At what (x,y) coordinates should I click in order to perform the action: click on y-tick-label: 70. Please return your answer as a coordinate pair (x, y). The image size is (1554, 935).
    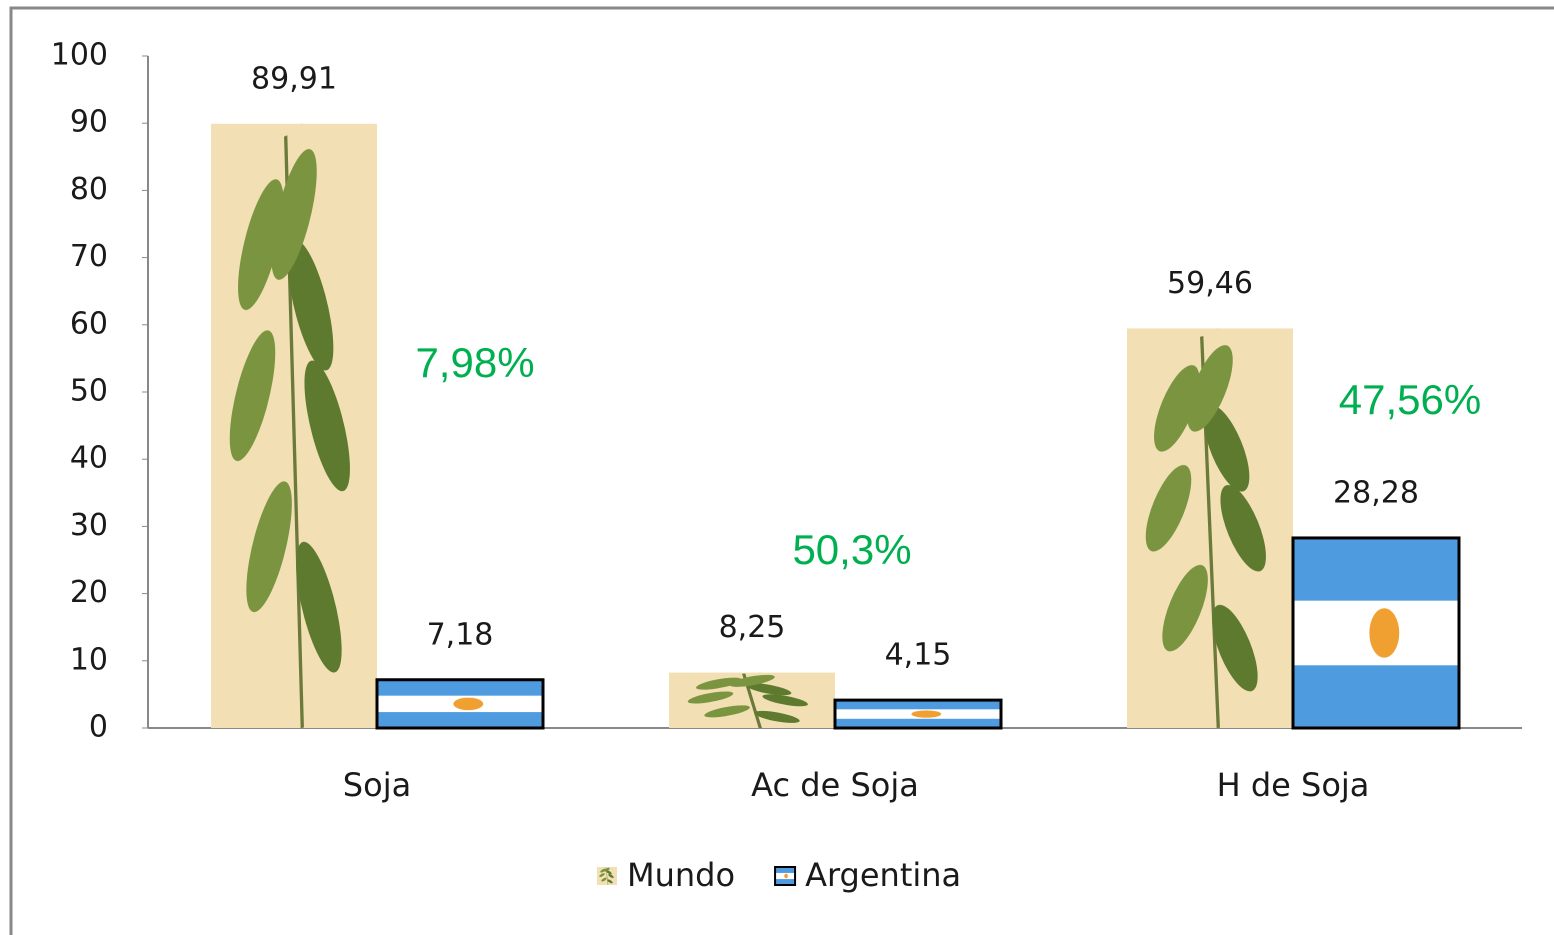
    Looking at the image, I should click on (89, 256).